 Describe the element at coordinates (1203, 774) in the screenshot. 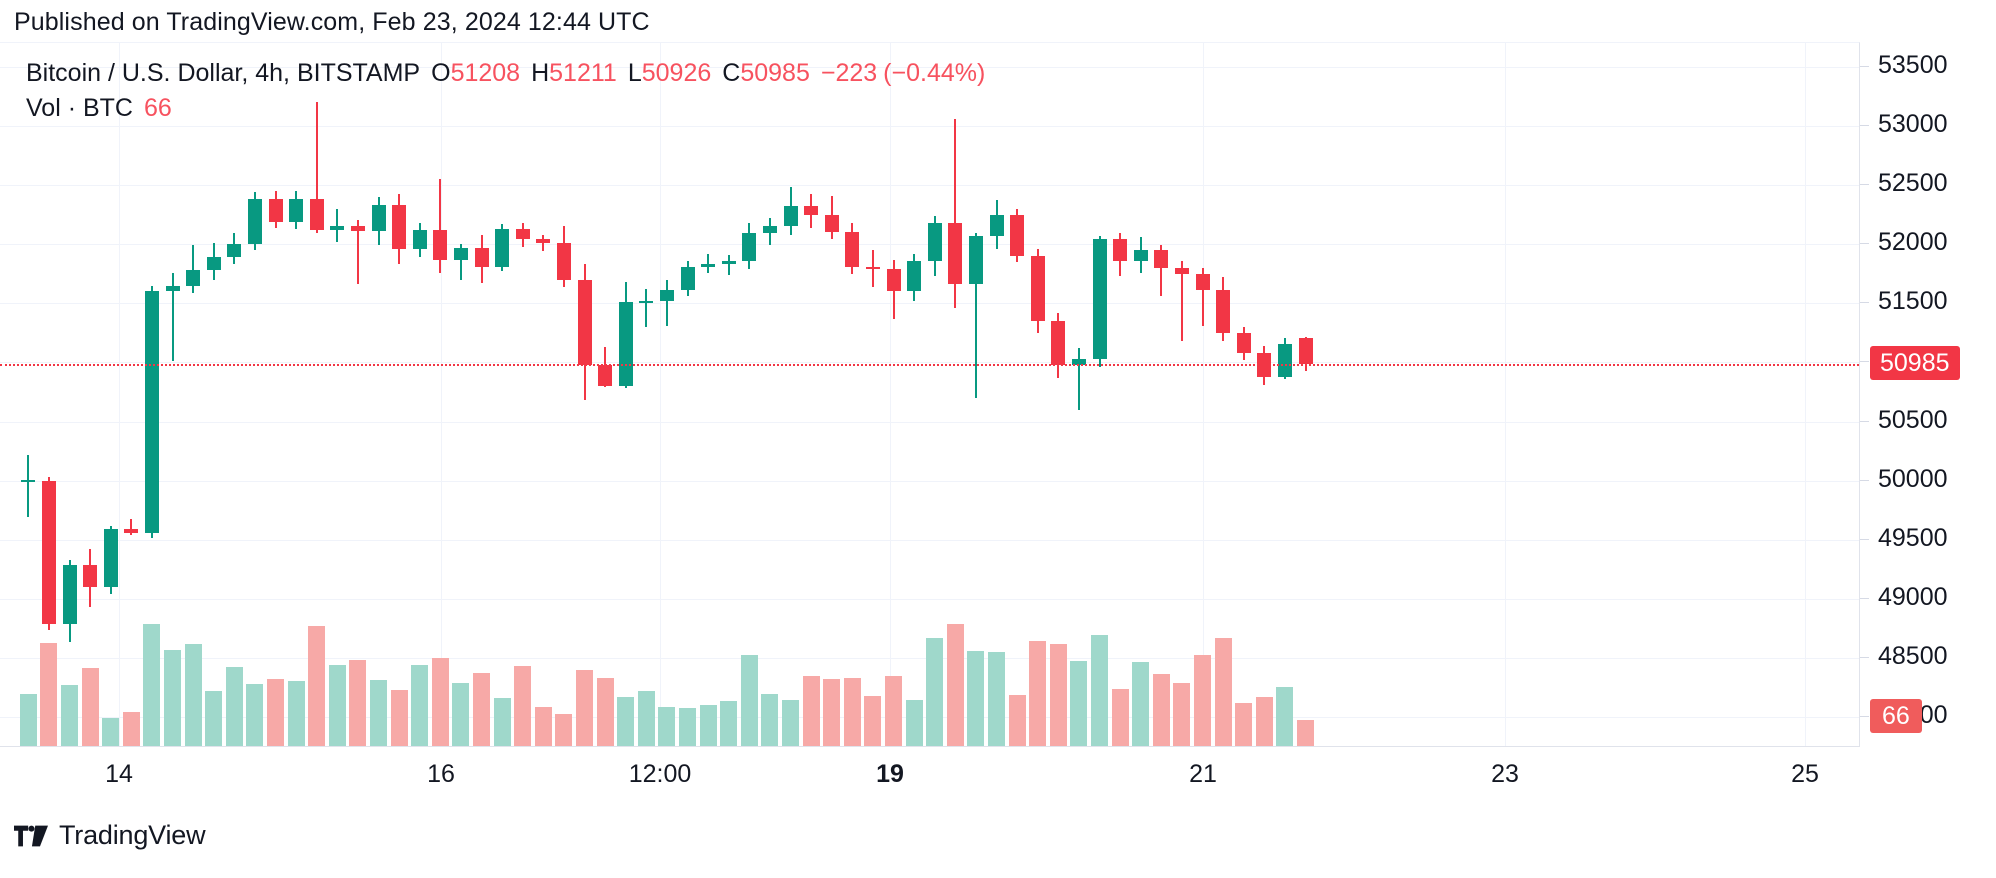

I see `time-axis-label: 21` at that location.